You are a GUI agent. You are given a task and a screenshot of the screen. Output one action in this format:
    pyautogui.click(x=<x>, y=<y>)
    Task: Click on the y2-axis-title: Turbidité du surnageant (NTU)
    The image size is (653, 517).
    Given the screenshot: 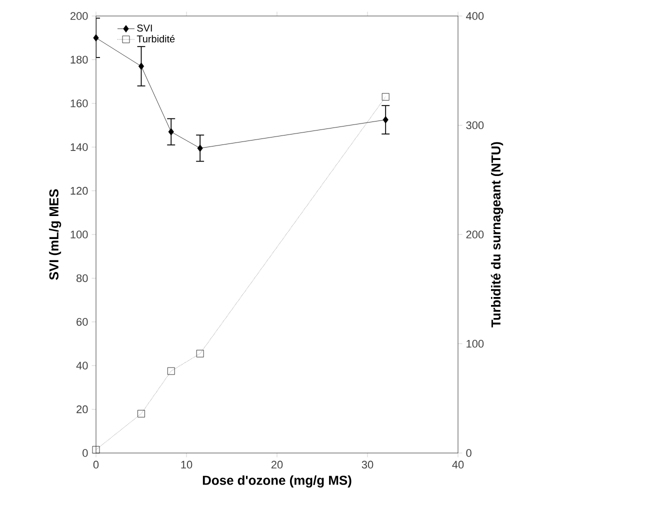 What is the action you would take?
    pyautogui.click(x=497, y=235)
    